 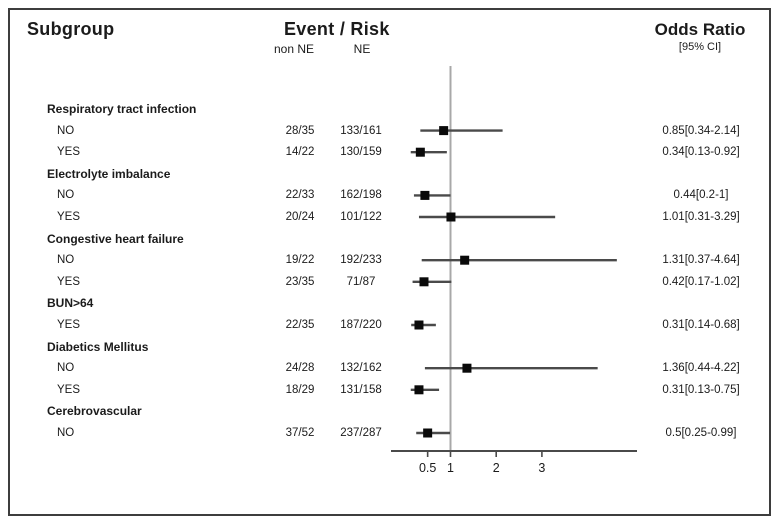 I want to click on event-nonne-cell: 18/29, so click(x=300, y=389).